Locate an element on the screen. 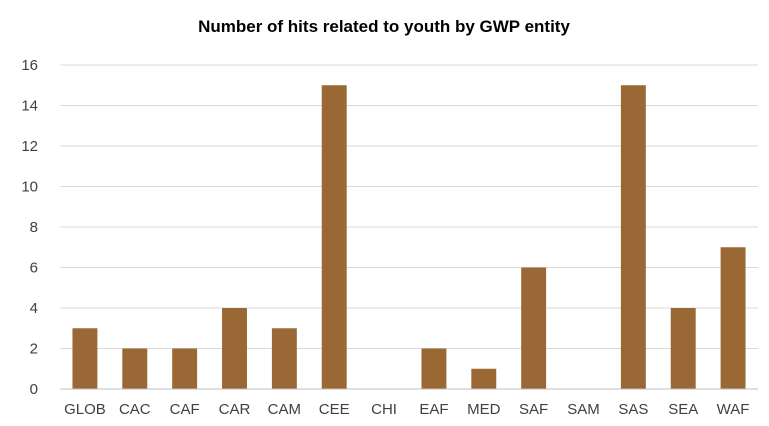 The height and width of the screenshot is (426, 769). bar-waf is located at coordinates (733, 318).